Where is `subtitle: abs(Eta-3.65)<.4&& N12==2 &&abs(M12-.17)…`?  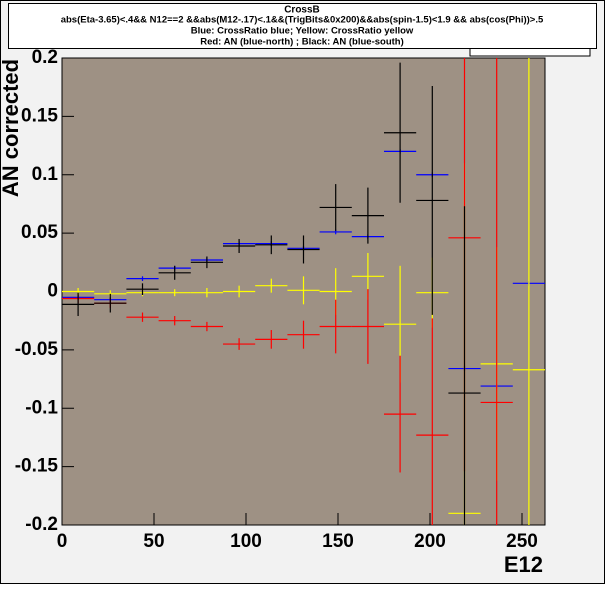 subtitle: abs(Eta-3.65)<.4&& N12==2 &&abs(M12-.17)… is located at coordinates (302, 20).